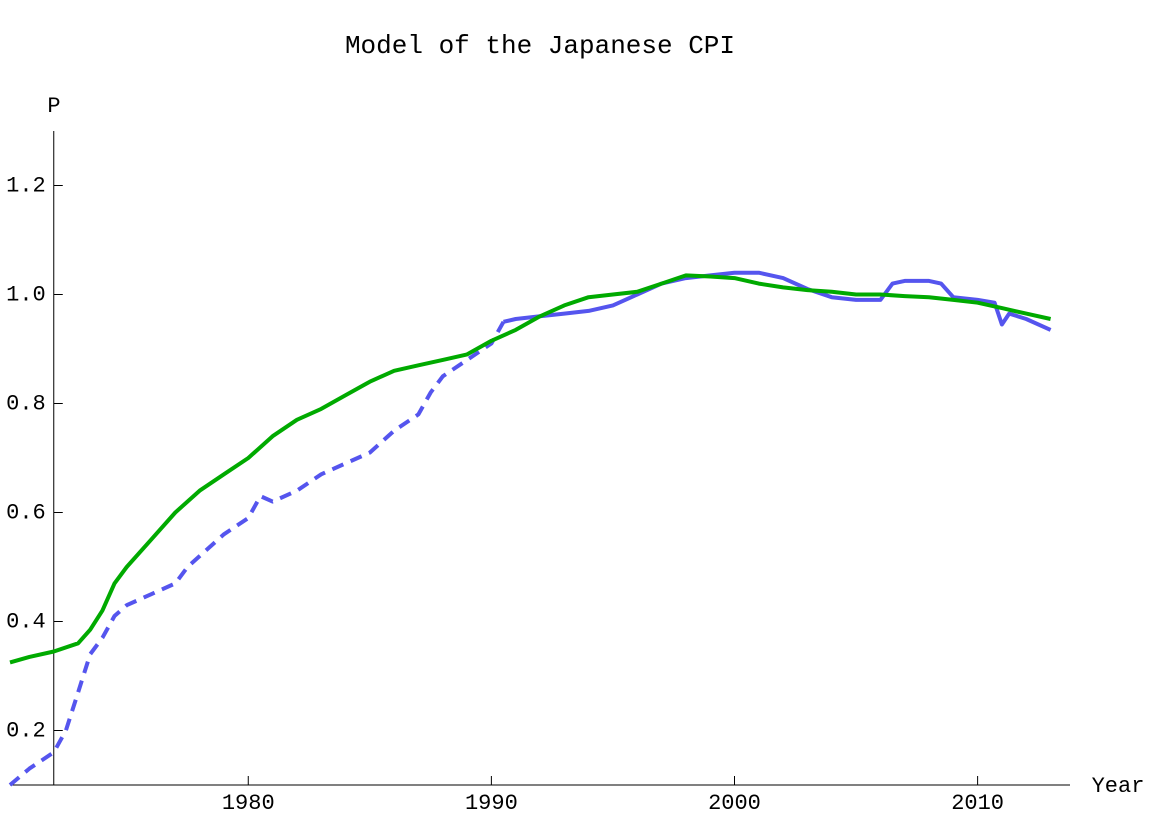 The width and height of the screenshot is (1152, 816). What do you see at coordinates (248, 803) in the screenshot?
I see `x-tick-label: 1980` at bounding box center [248, 803].